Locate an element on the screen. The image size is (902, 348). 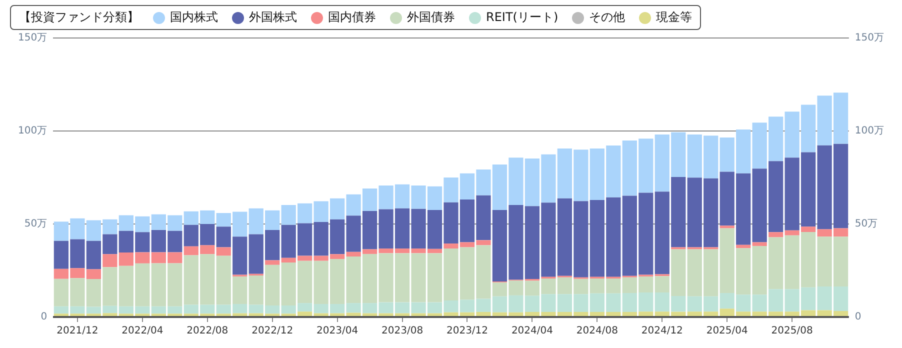
x-tick-label: 2025/08 is located at coordinates (792, 331).